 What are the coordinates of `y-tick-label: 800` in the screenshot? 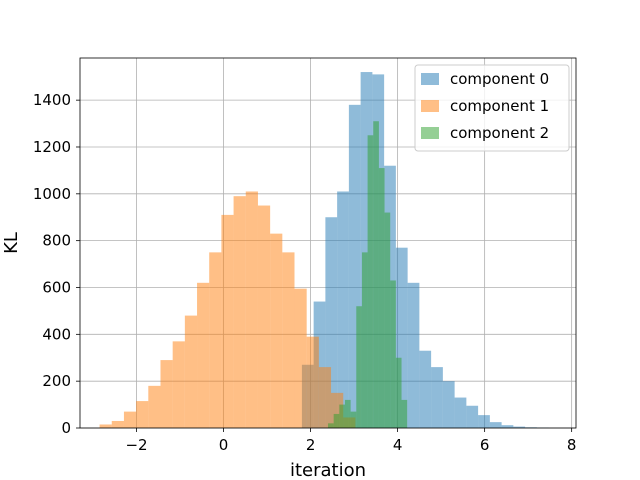 It's located at (56, 241).